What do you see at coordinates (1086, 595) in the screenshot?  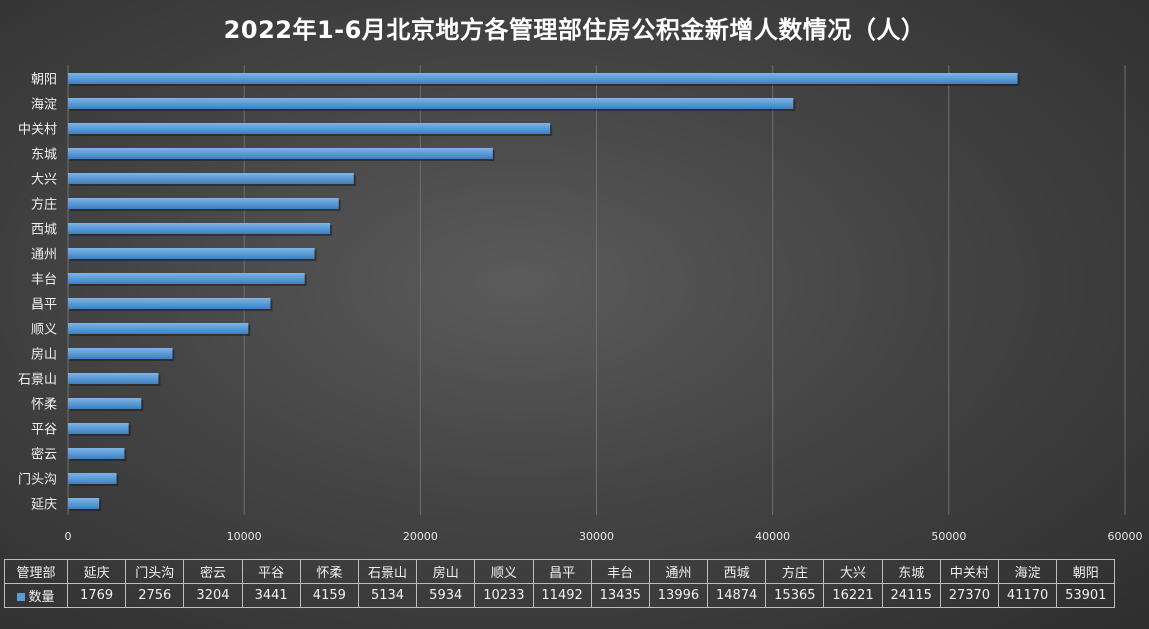 I see `table-value-cell: 53901` at bounding box center [1086, 595].